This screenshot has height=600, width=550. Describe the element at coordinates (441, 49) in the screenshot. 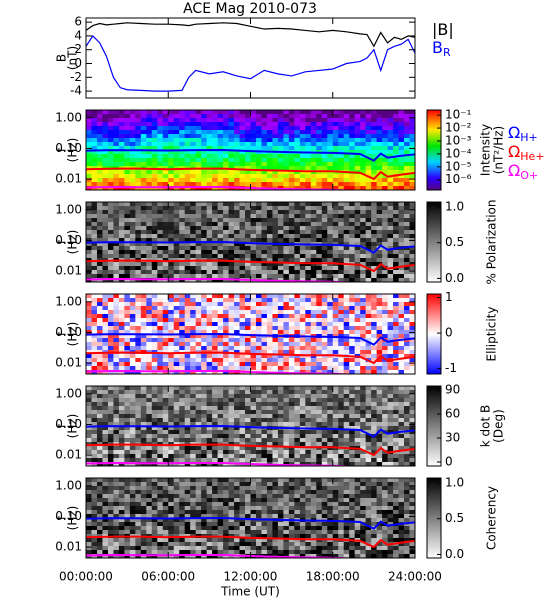

I see `legend-entry: BR` at that location.